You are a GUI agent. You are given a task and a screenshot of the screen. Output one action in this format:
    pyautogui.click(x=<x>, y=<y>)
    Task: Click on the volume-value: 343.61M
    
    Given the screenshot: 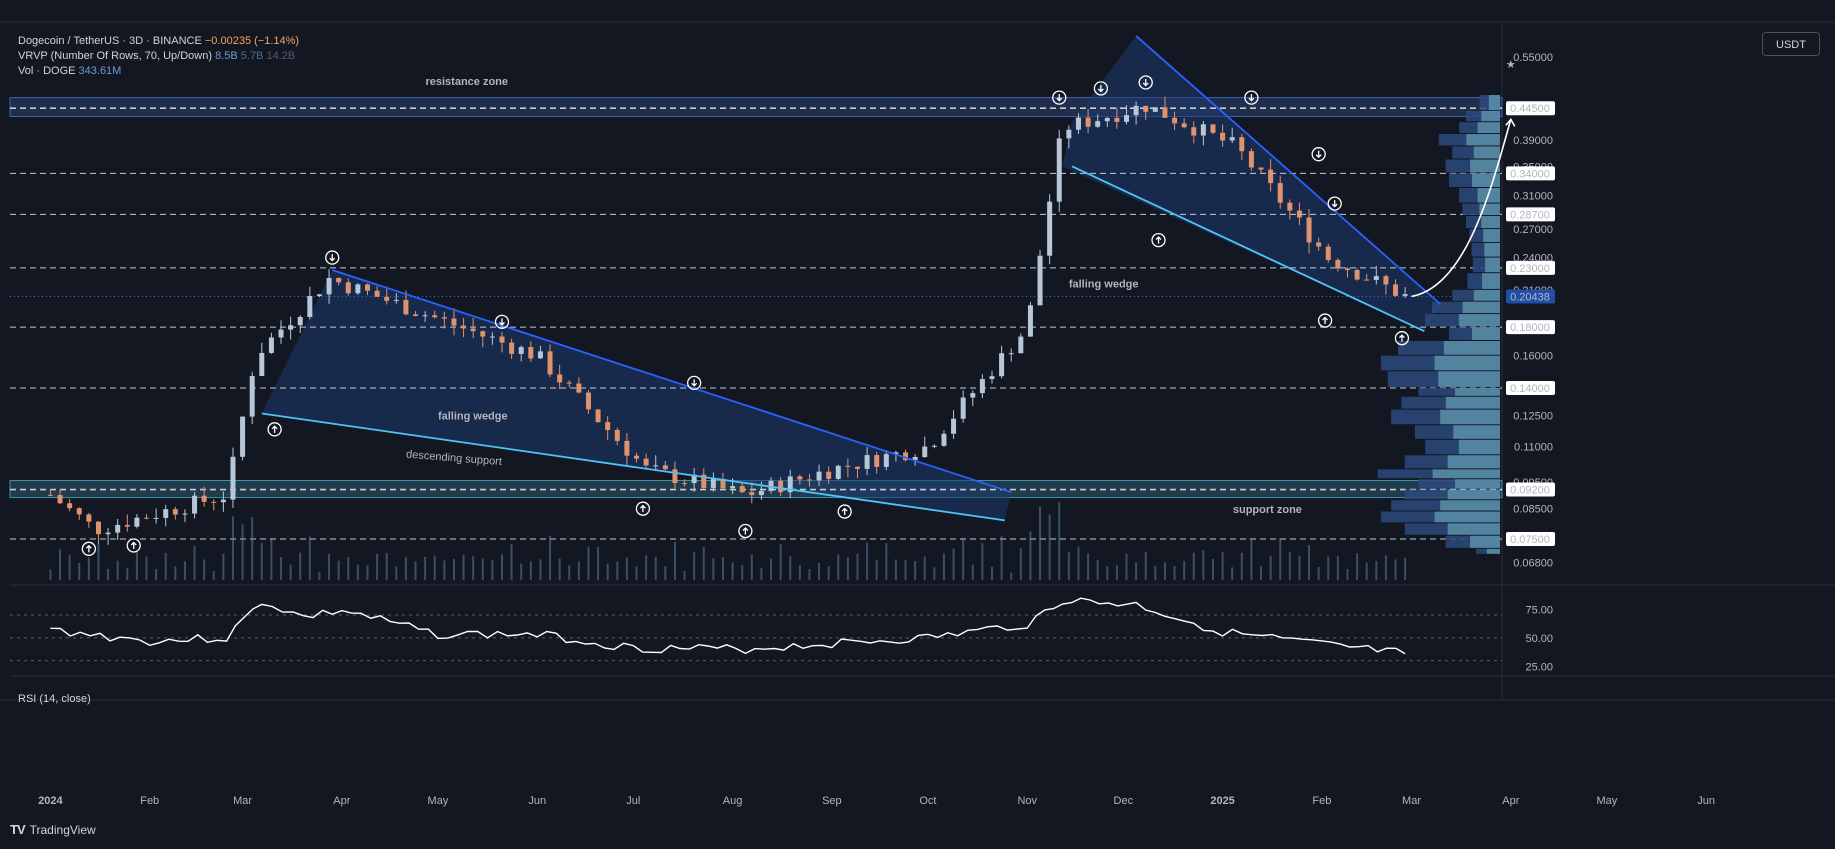 What is the action you would take?
    pyautogui.click(x=100, y=71)
    